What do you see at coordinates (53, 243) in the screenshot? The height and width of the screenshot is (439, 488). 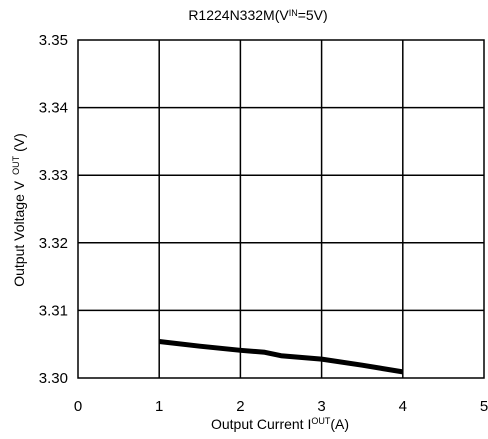 I see `y-tick-label: 3.32` at bounding box center [53, 243].